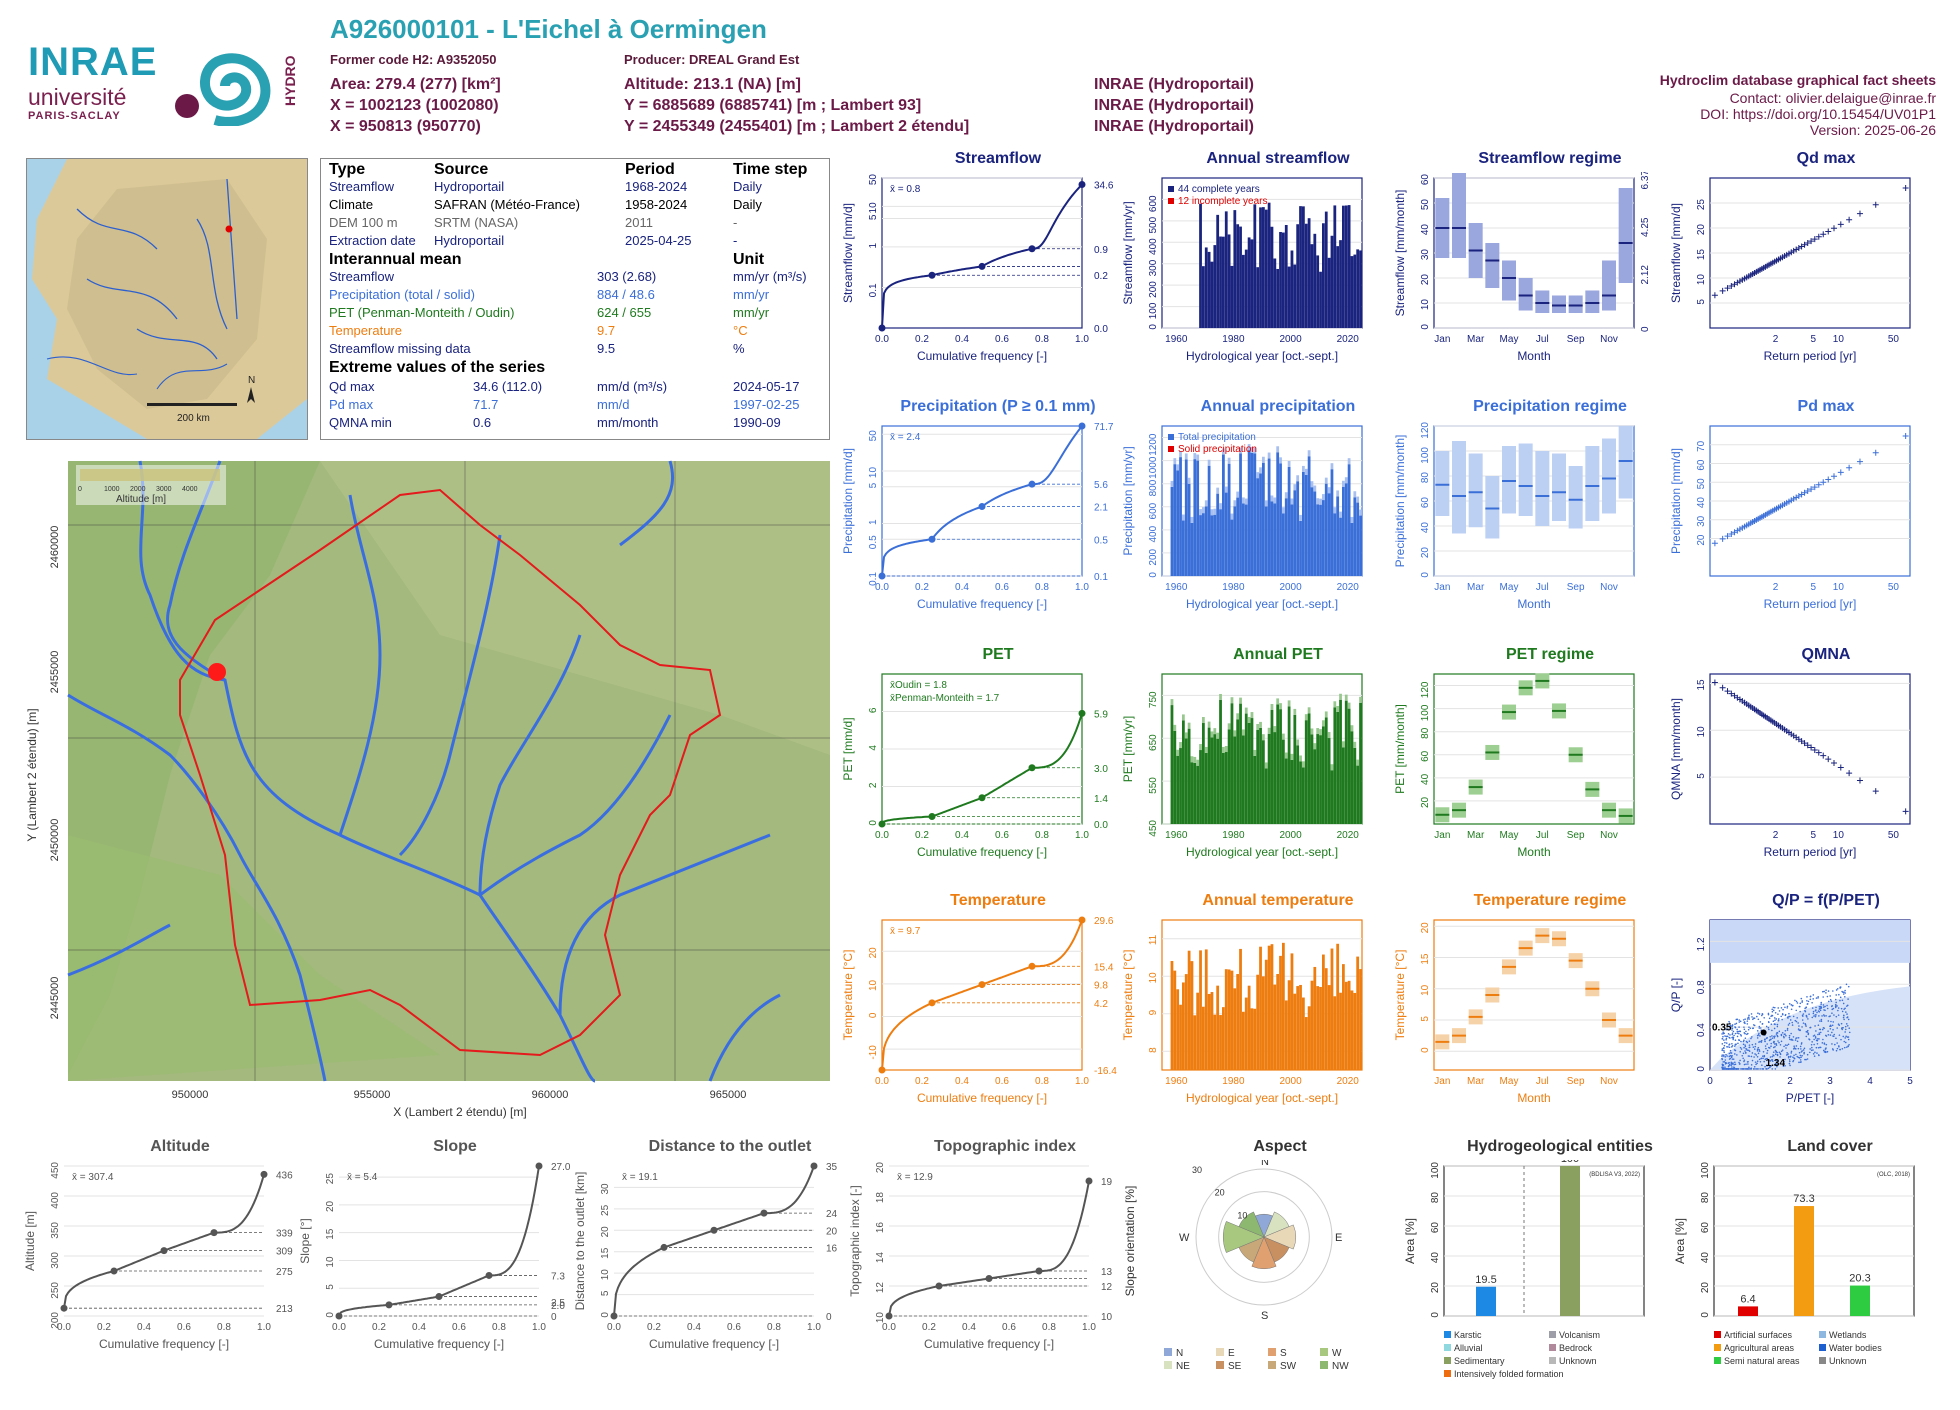 The width and height of the screenshot is (1960, 1410). Describe the element at coordinates (982, 253) in the screenshot. I see `streamflow-frame` at that location.